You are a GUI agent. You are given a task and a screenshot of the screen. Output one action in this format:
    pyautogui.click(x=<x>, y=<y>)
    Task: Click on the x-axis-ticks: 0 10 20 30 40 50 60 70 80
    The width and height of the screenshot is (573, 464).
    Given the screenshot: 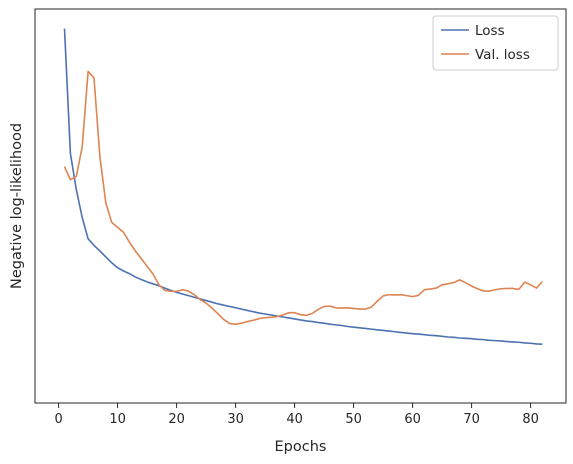 What is the action you would take?
    pyautogui.click(x=296, y=415)
    